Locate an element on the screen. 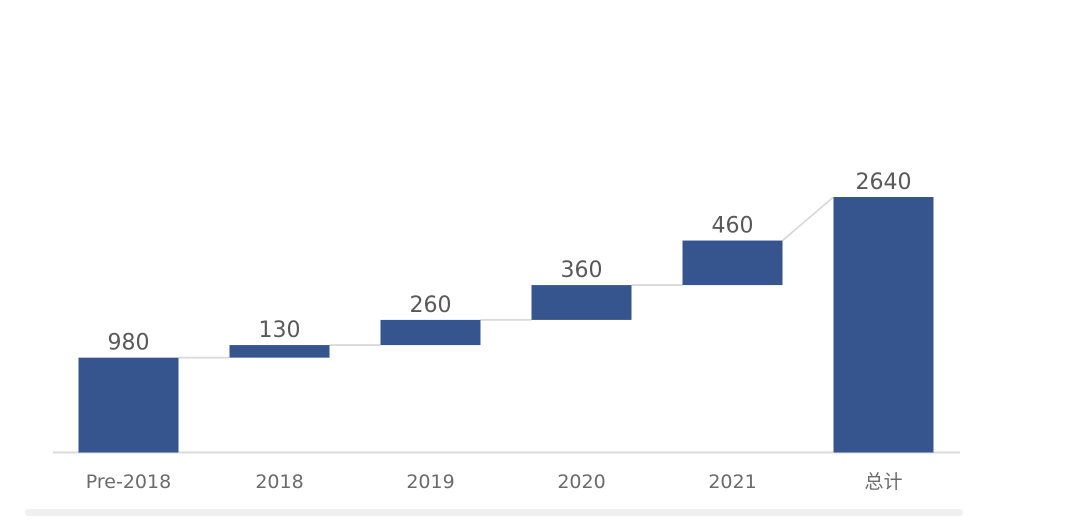 The width and height of the screenshot is (1080, 521). value-label-total: 2640 is located at coordinates (884, 182).